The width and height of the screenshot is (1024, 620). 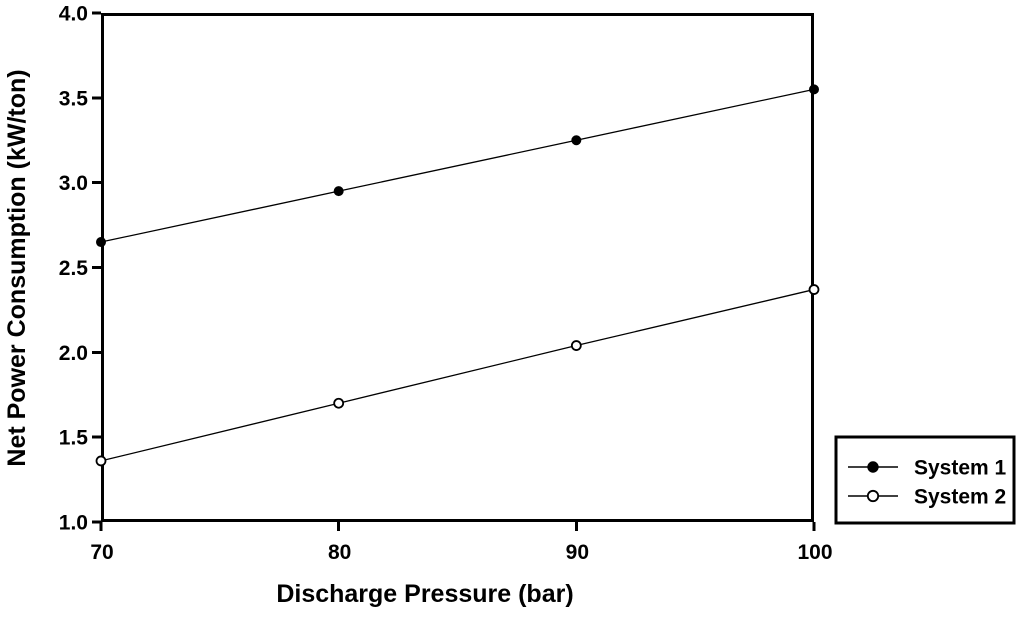 I want to click on legend-marker-filled-circle, so click(x=873, y=467).